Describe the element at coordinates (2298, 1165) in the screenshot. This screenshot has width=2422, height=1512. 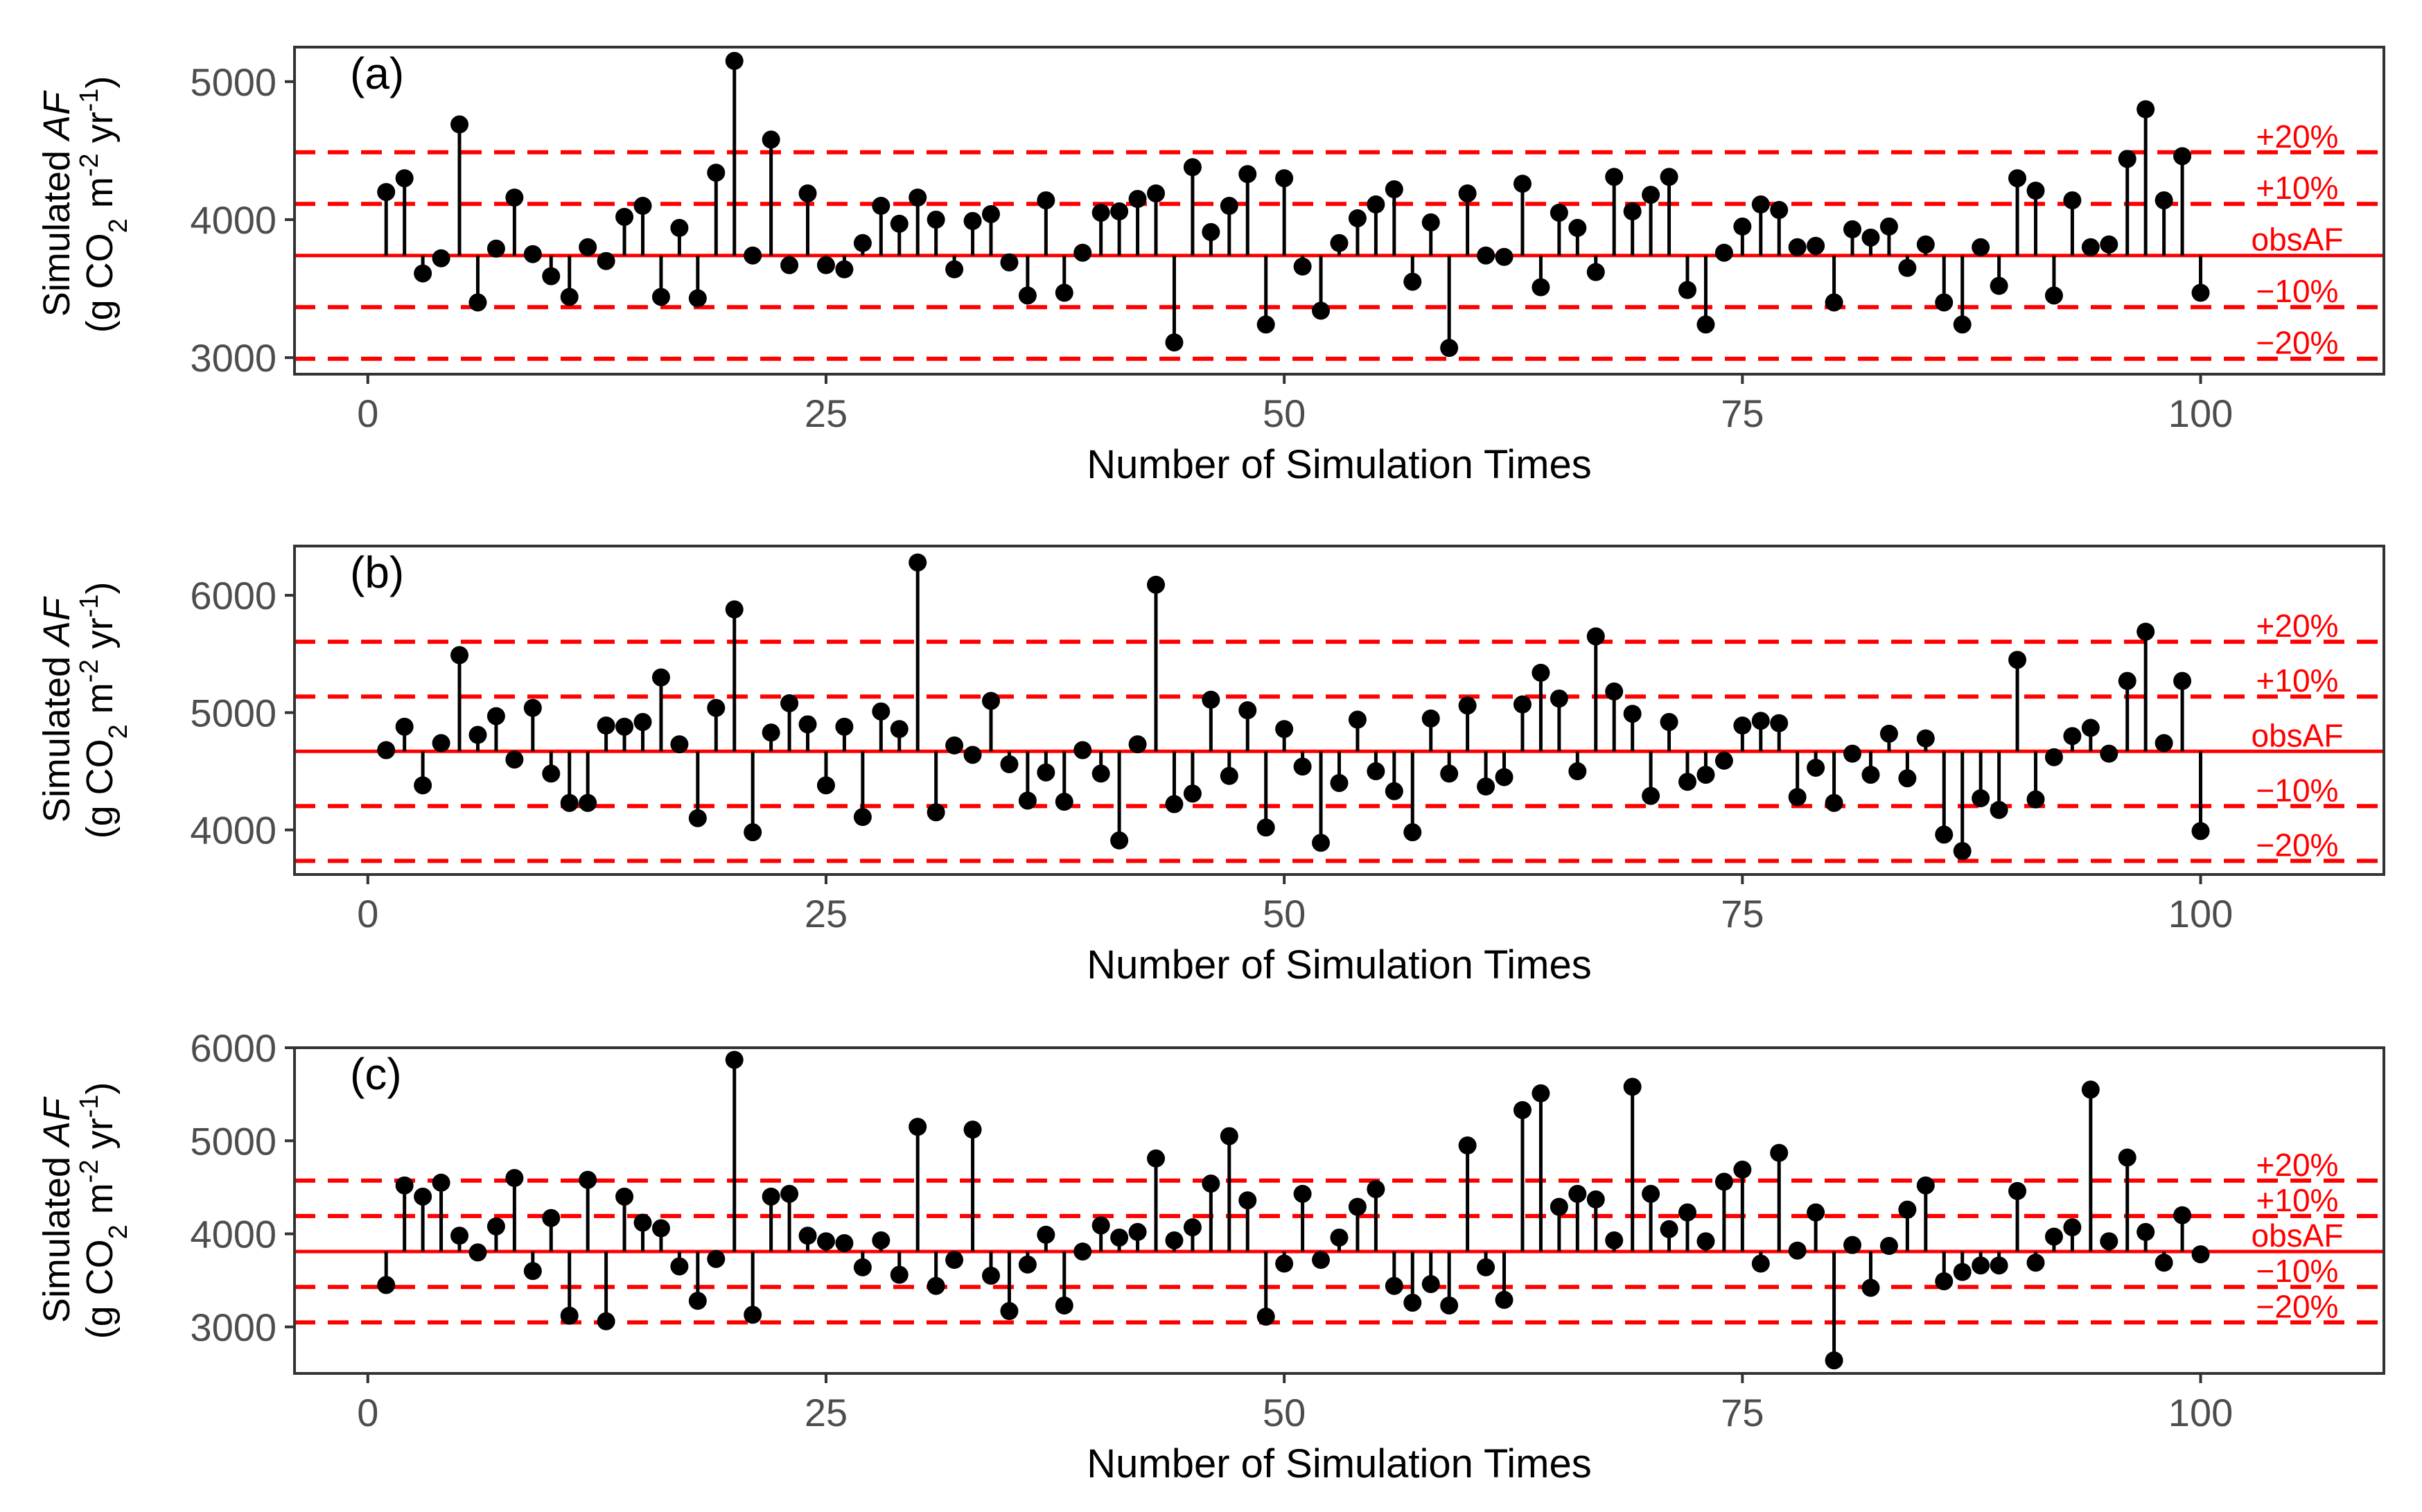
I see `ref-label: +20%` at that location.